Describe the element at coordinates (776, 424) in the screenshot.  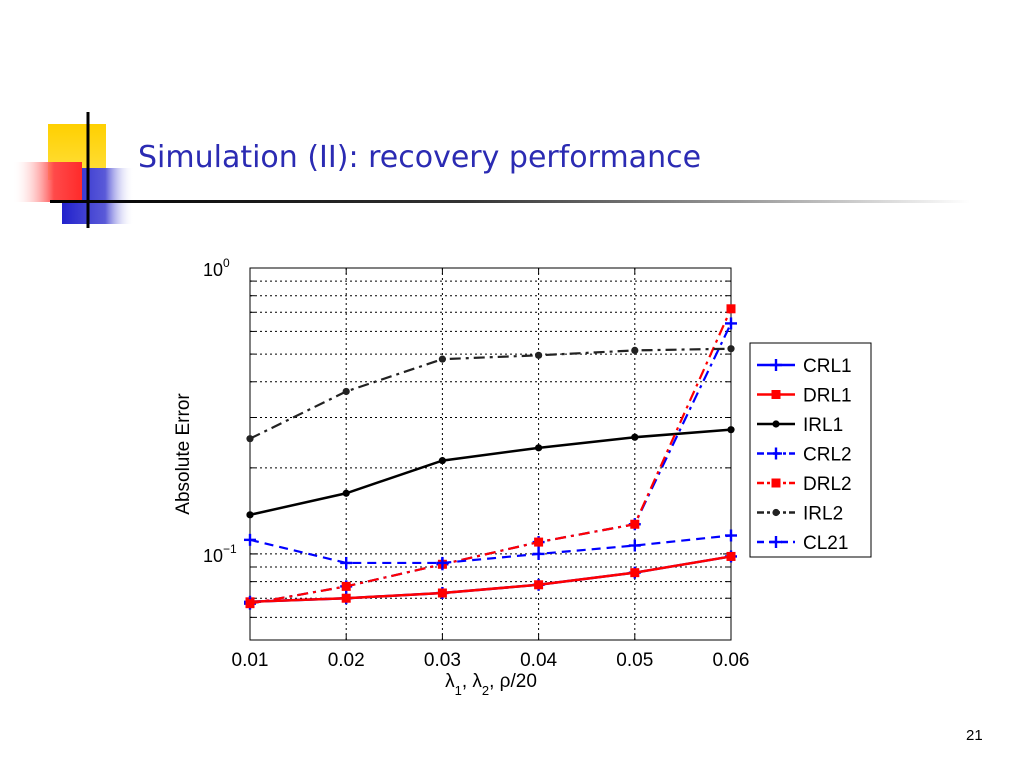
I see `legend-marker-irl1` at that location.